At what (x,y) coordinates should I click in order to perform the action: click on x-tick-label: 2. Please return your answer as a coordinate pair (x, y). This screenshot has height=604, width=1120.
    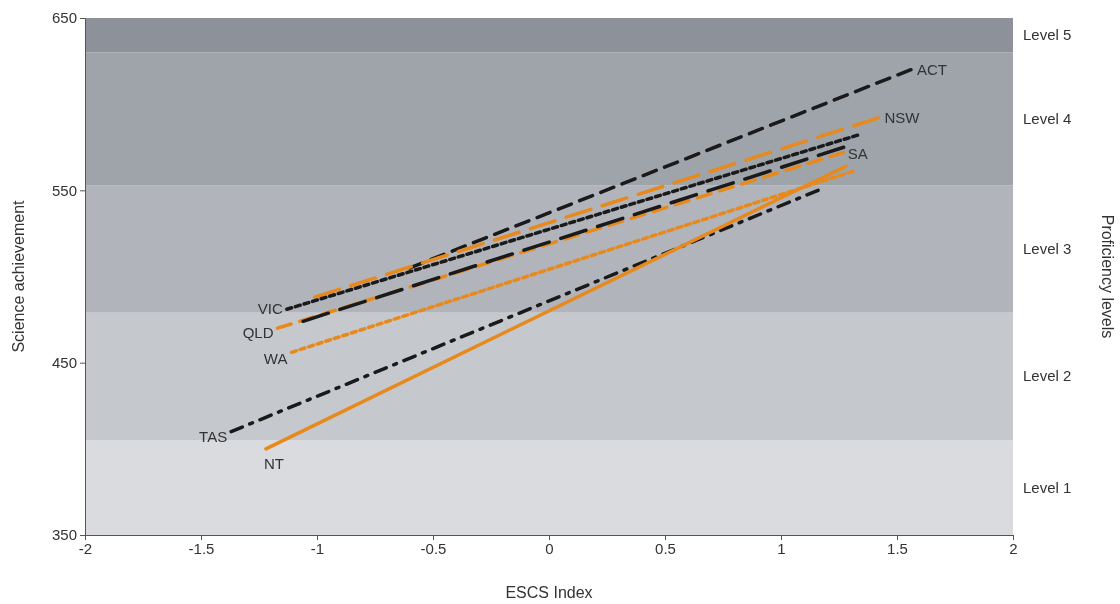
    Looking at the image, I should click on (1013, 548).